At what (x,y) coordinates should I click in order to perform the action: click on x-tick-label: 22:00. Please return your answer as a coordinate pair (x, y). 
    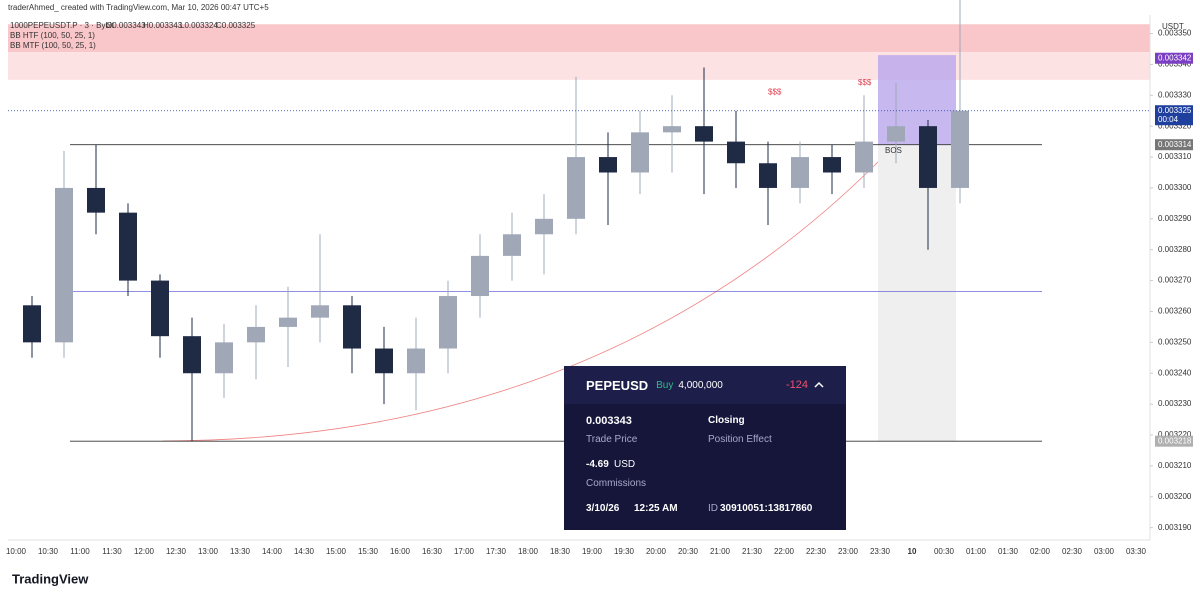
    Looking at the image, I should click on (784, 551).